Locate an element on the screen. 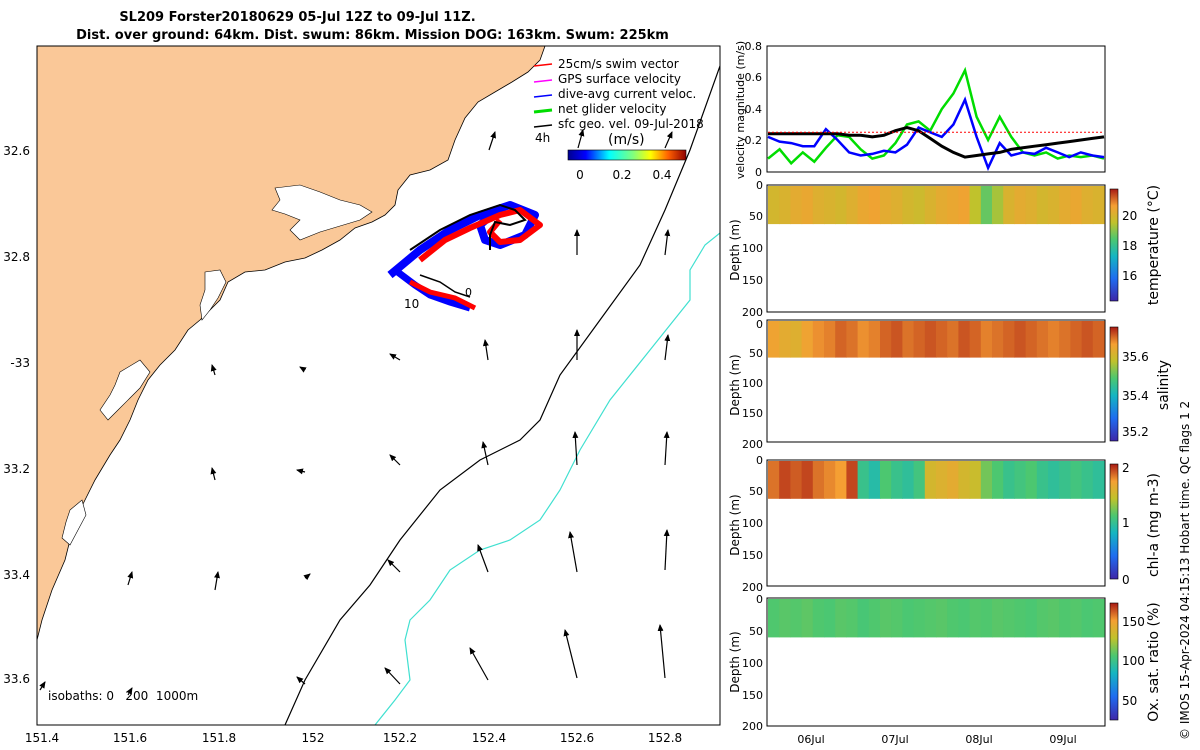  x-tick-label: 06Jul is located at coordinates (810, 739).